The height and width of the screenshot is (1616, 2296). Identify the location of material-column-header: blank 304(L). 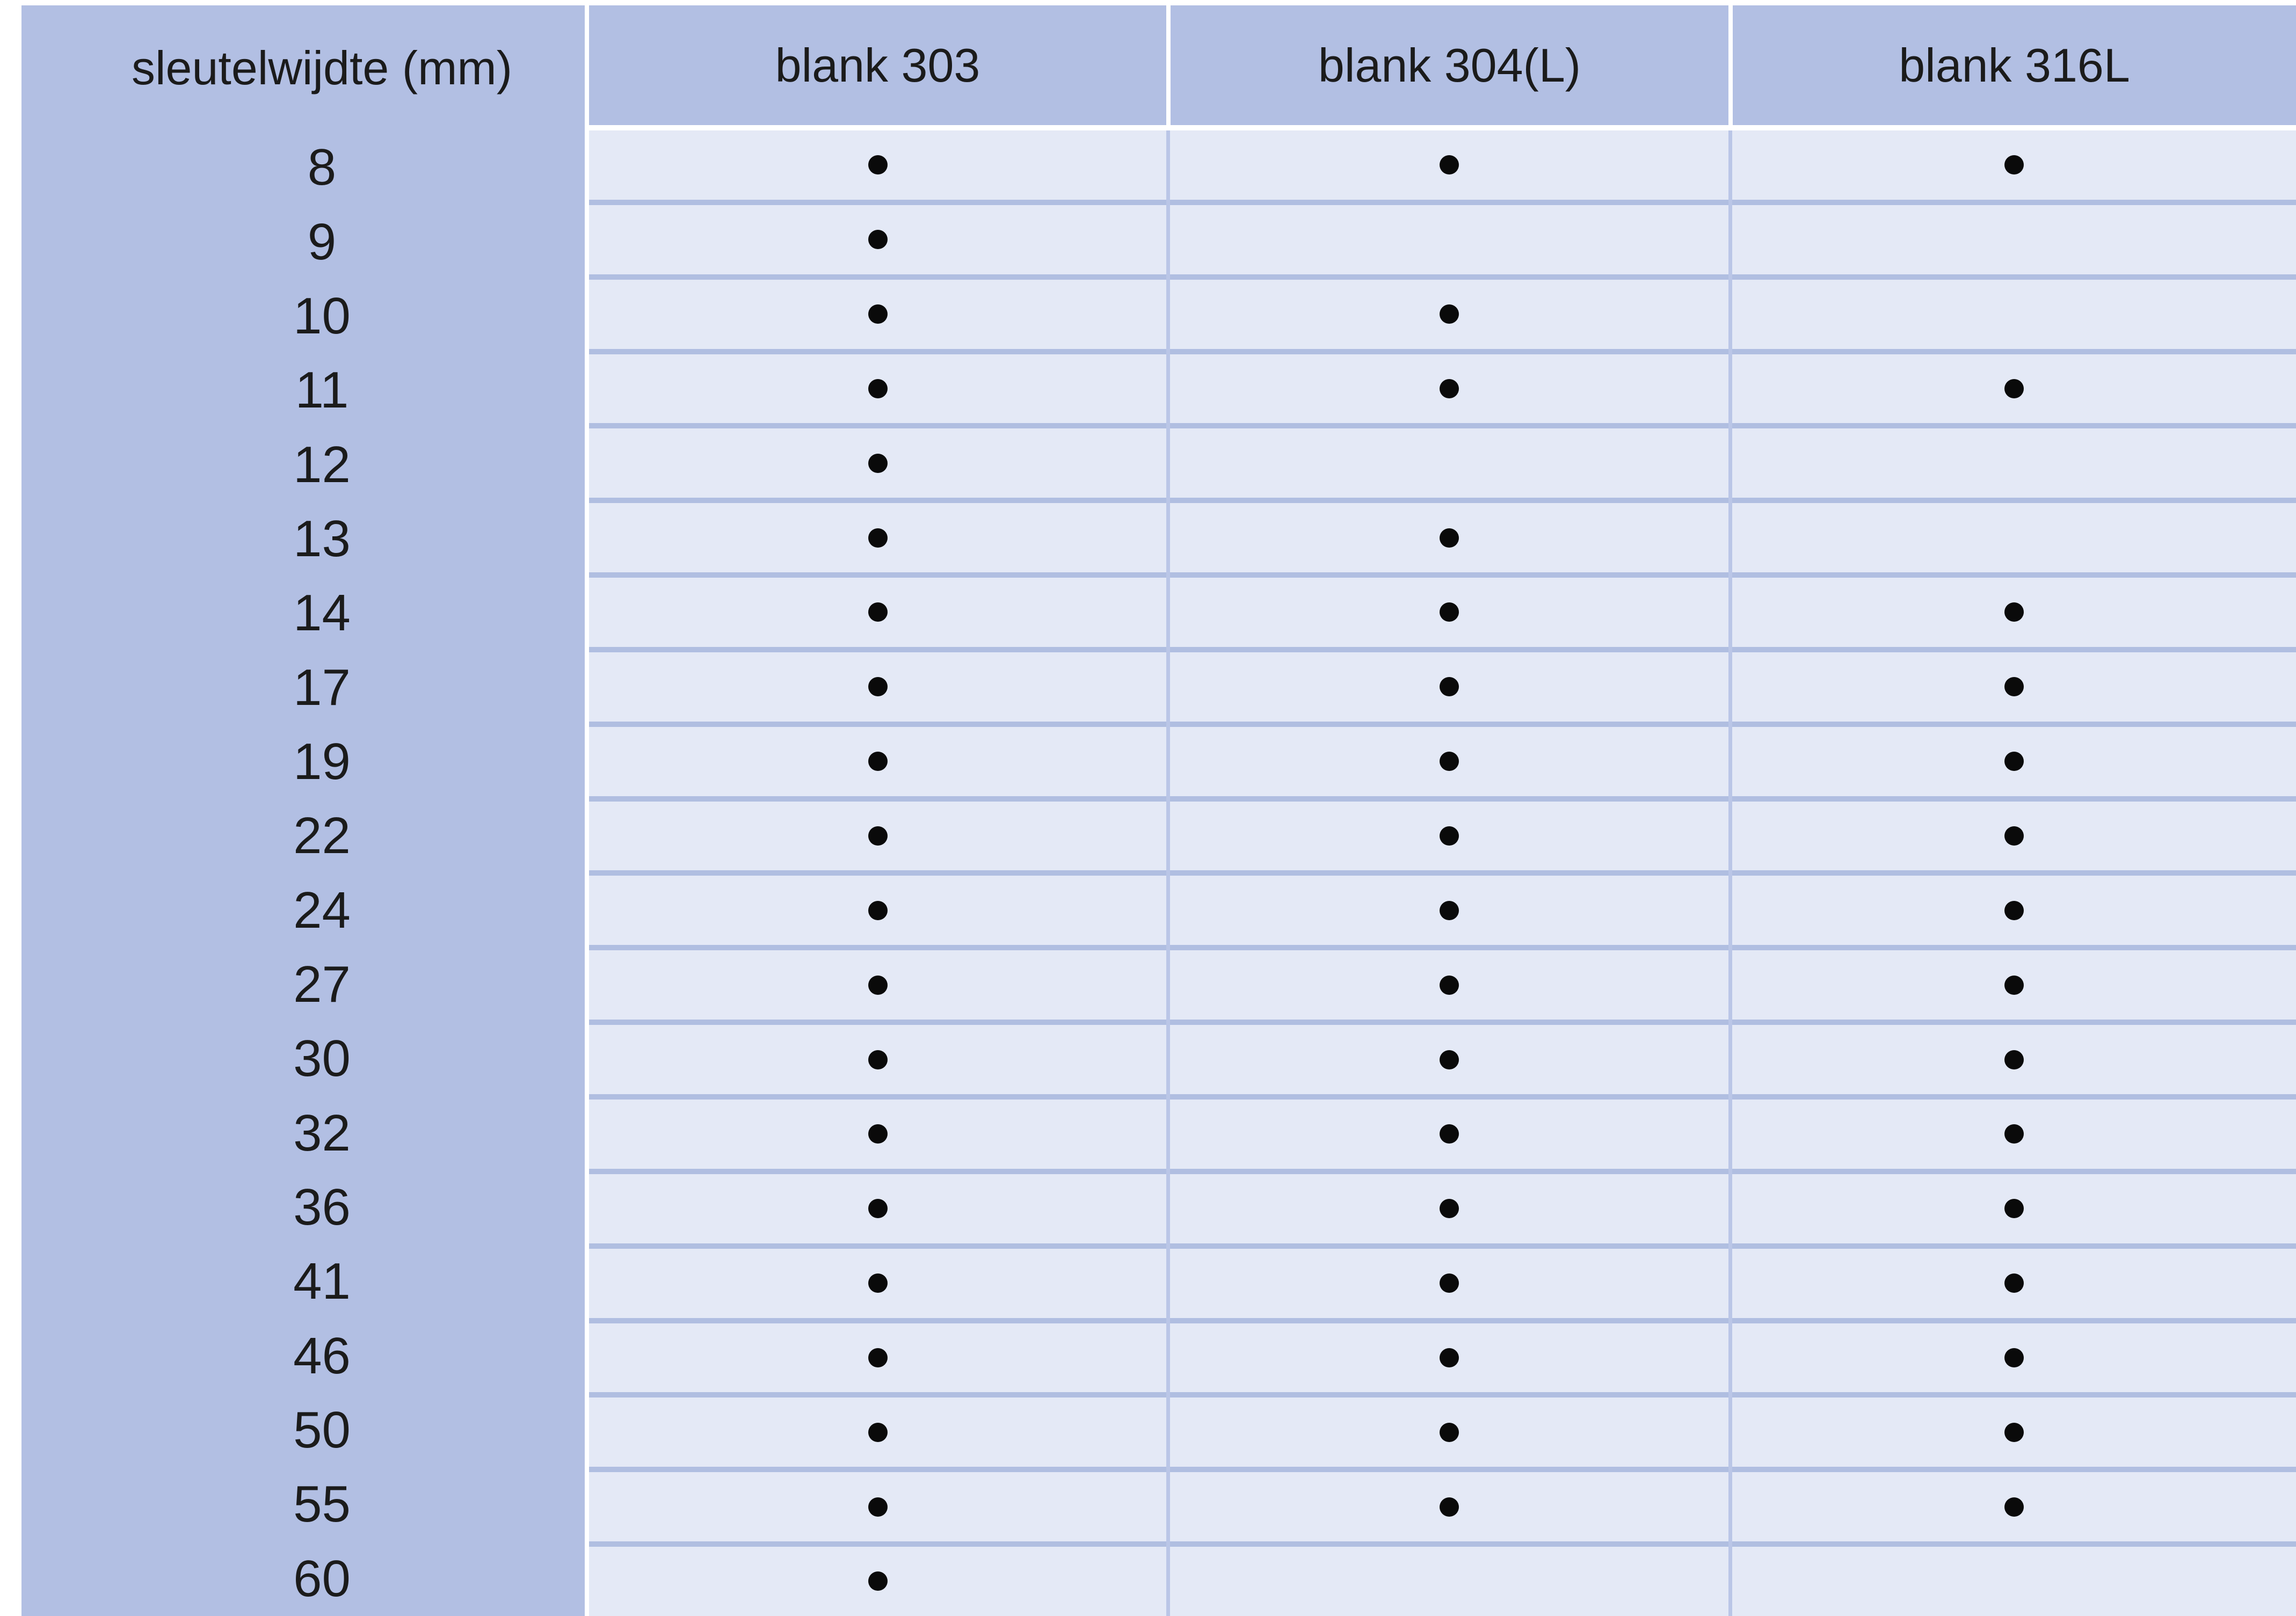
(1447, 67).